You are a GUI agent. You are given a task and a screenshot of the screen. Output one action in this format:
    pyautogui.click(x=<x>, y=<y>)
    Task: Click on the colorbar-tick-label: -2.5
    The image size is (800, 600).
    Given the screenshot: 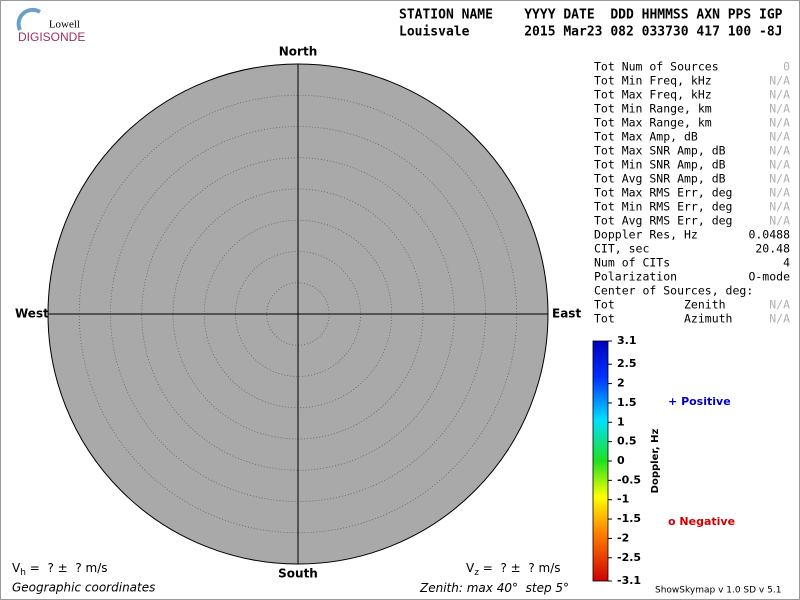 What is the action you would take?
    pyautogui.click(x=629, y=557)
    